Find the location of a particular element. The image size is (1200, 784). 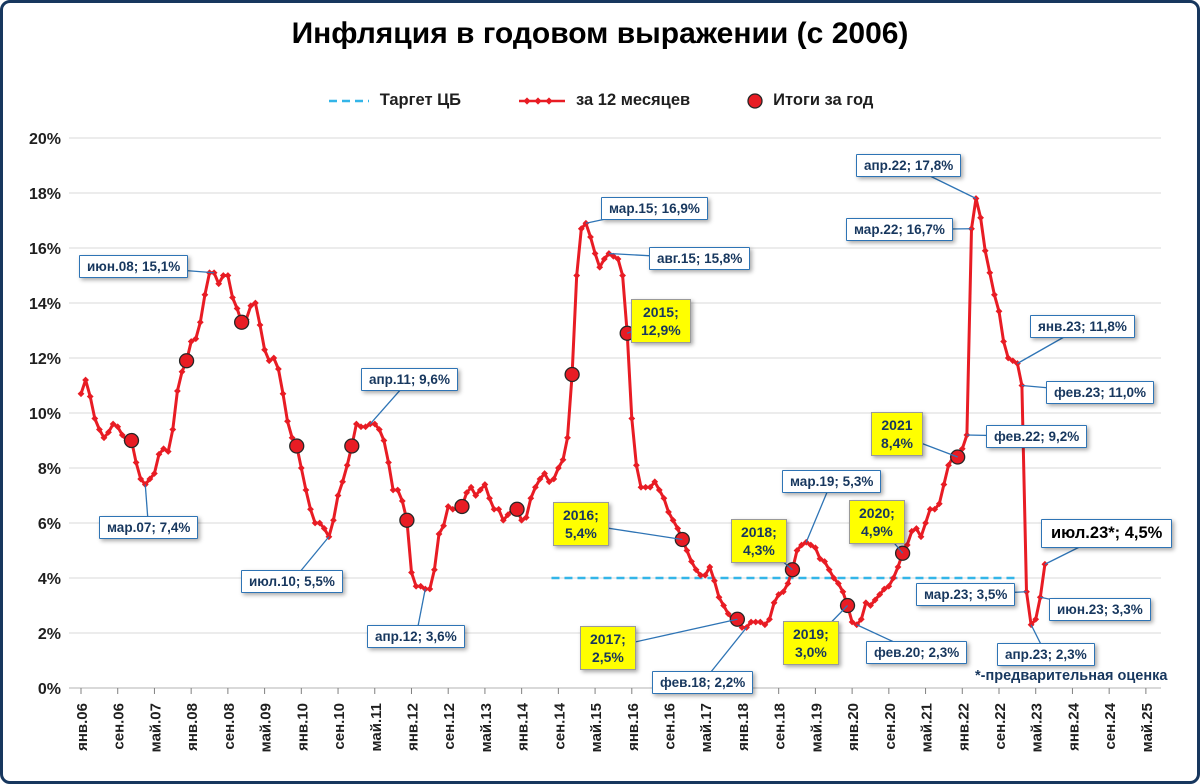

y-axis-label: 20% is located at coordinates (45, 139).